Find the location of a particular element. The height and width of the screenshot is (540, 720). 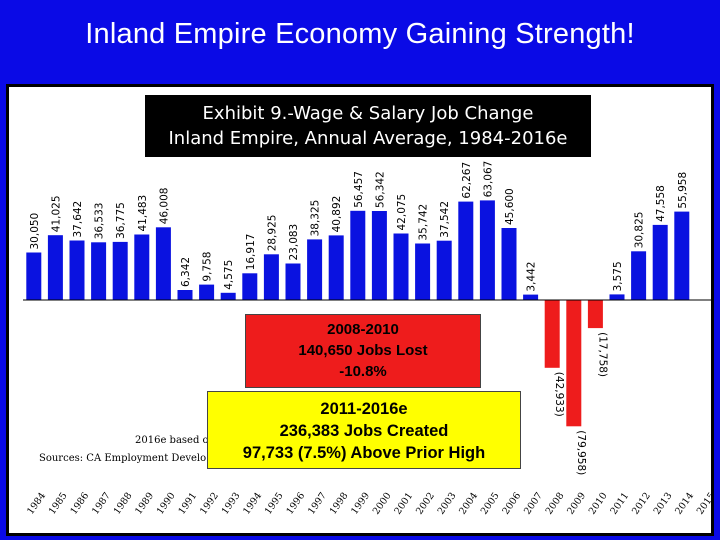

source-note-line2: Sources: CA Employment Develo is located at coordinates (123, 458).